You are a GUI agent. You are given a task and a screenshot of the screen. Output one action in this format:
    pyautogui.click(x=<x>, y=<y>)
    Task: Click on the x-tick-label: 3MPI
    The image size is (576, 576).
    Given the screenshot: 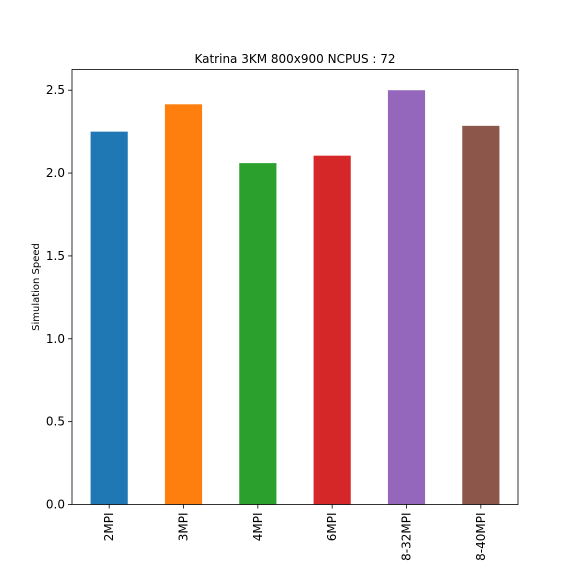 What is the action you would take?
    pyautogui.click(x=184, y=527)
    